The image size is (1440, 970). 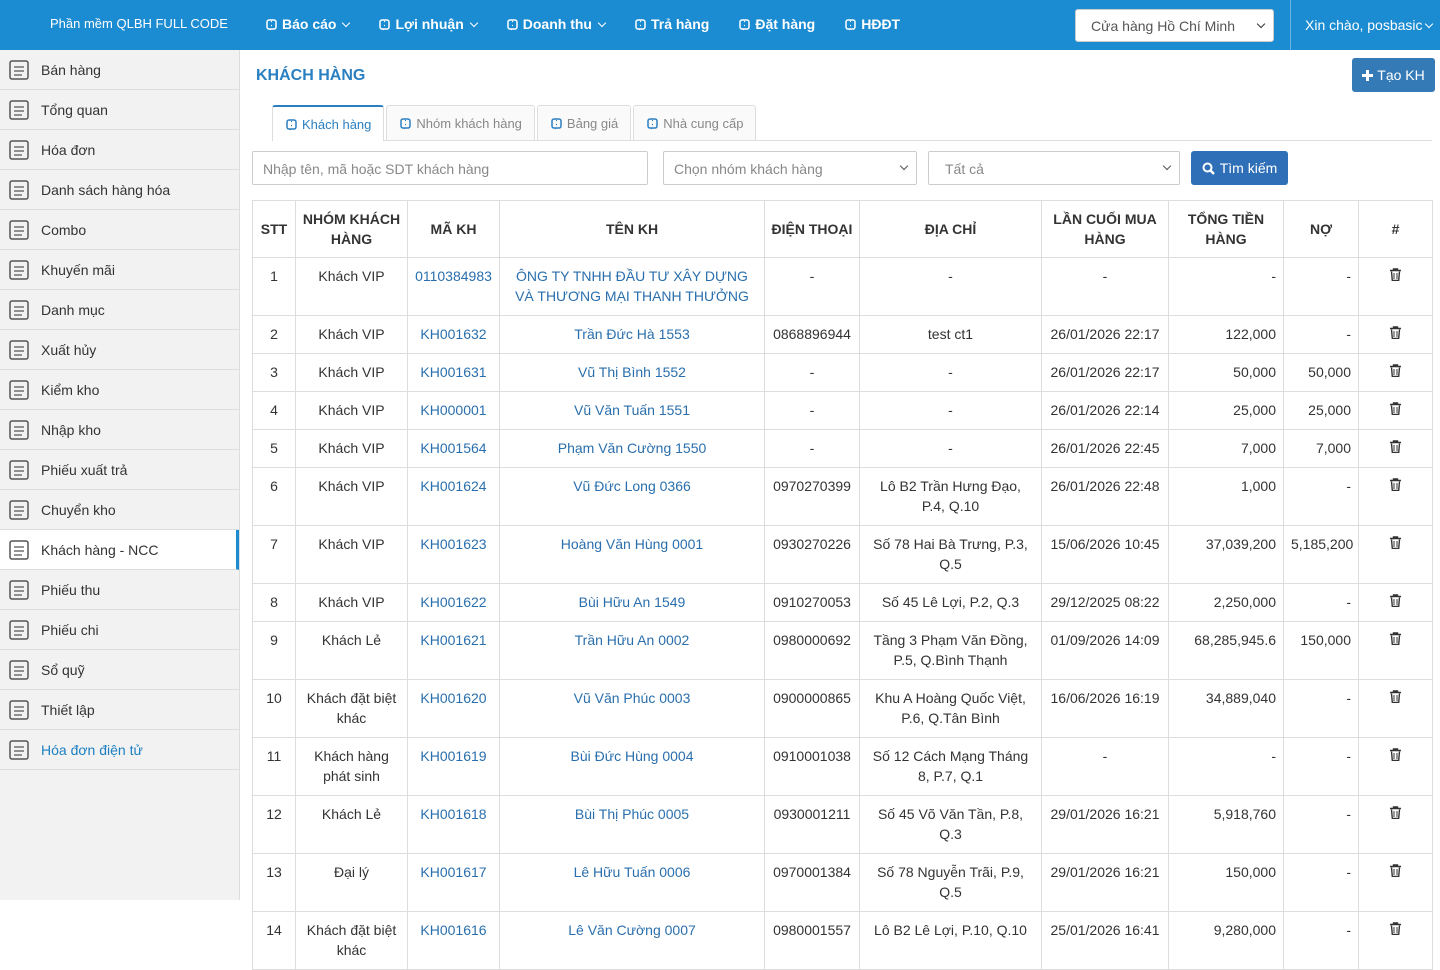 I want to click on tab: Khách hàng, so click(x=328, y=123).